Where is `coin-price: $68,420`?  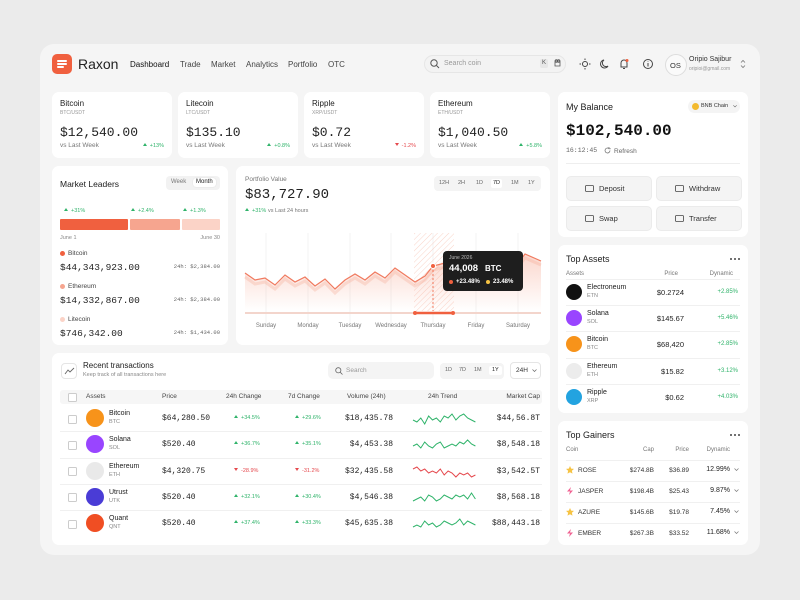 coin-price: $68,420 is located at coordinates (670, 345).